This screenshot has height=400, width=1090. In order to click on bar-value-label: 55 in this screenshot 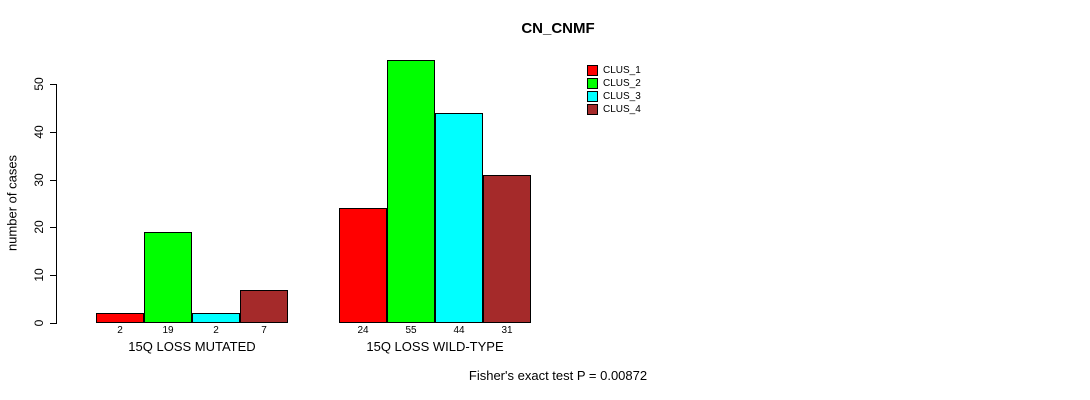, I will do `click(411, 330)`.